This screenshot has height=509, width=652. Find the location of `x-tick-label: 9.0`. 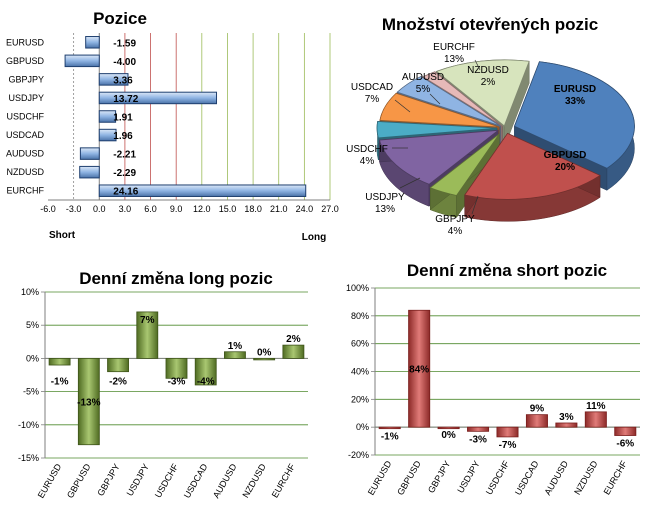

x-tick-label: 9.0 is located at coordinates (176, 209).